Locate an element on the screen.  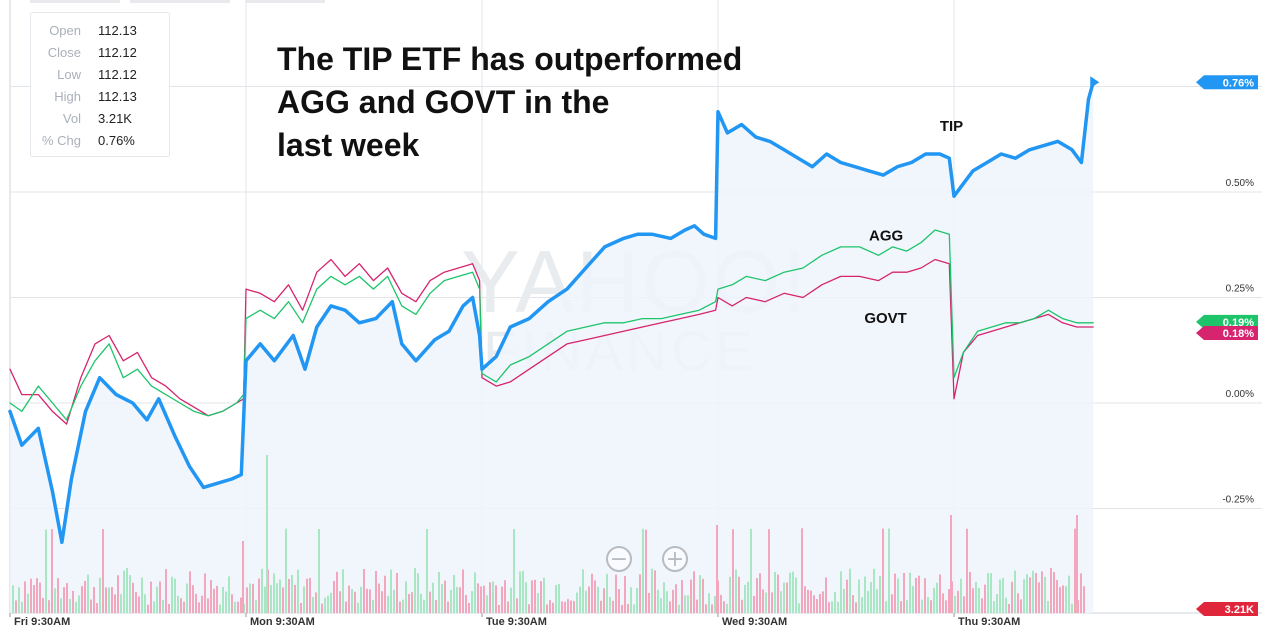
headline-line: last week is located at coordinates (348, 145).